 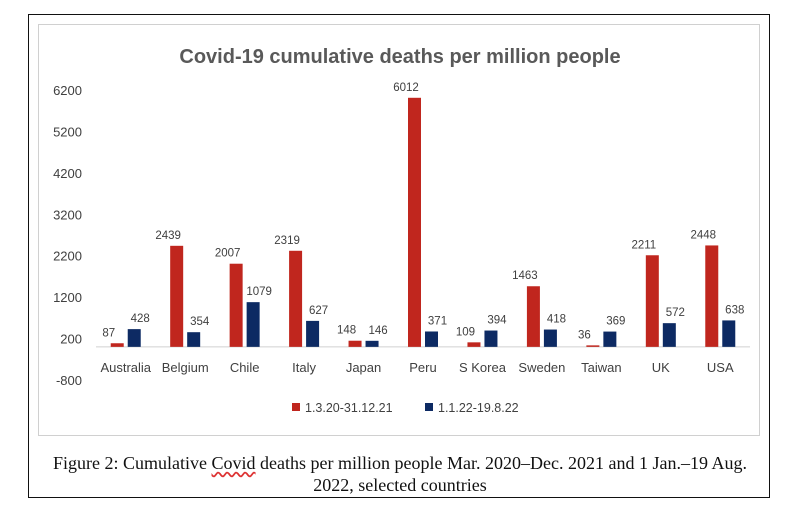 I want to click on data-label: 638, so click(x=734, y=310).